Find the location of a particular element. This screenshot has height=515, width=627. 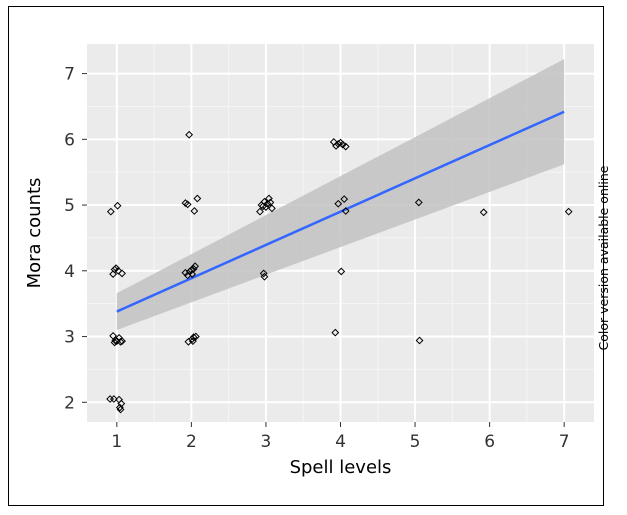

x-tick-label: 4 is located at coordinates (340, 442).